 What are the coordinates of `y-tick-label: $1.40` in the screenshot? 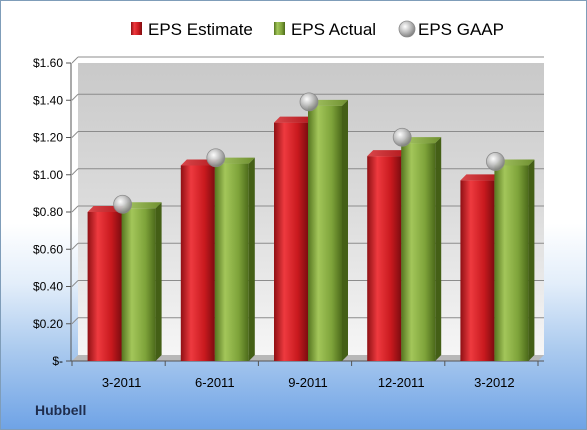 It's located at (48, 100).